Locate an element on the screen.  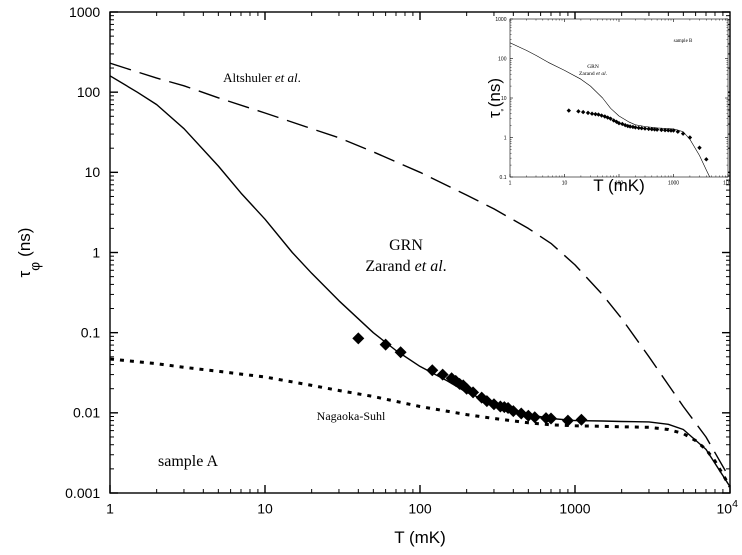
main-y-tick-label: 100 is located at coordinates (89, 92).